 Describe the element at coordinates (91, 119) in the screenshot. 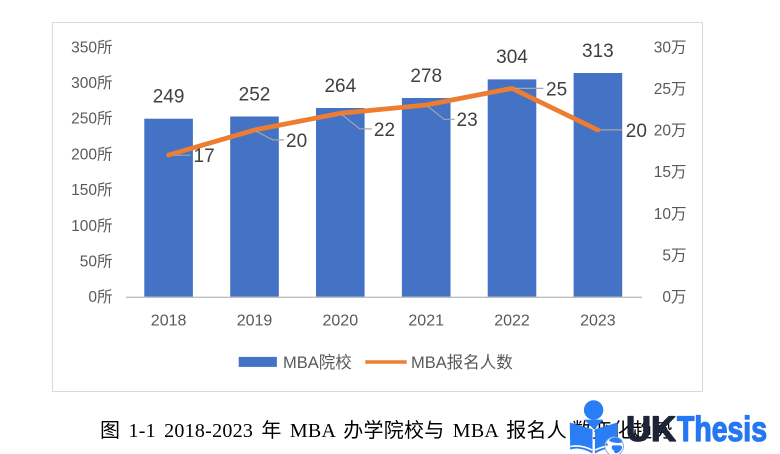

I see `svg-text: 250所` at that location.